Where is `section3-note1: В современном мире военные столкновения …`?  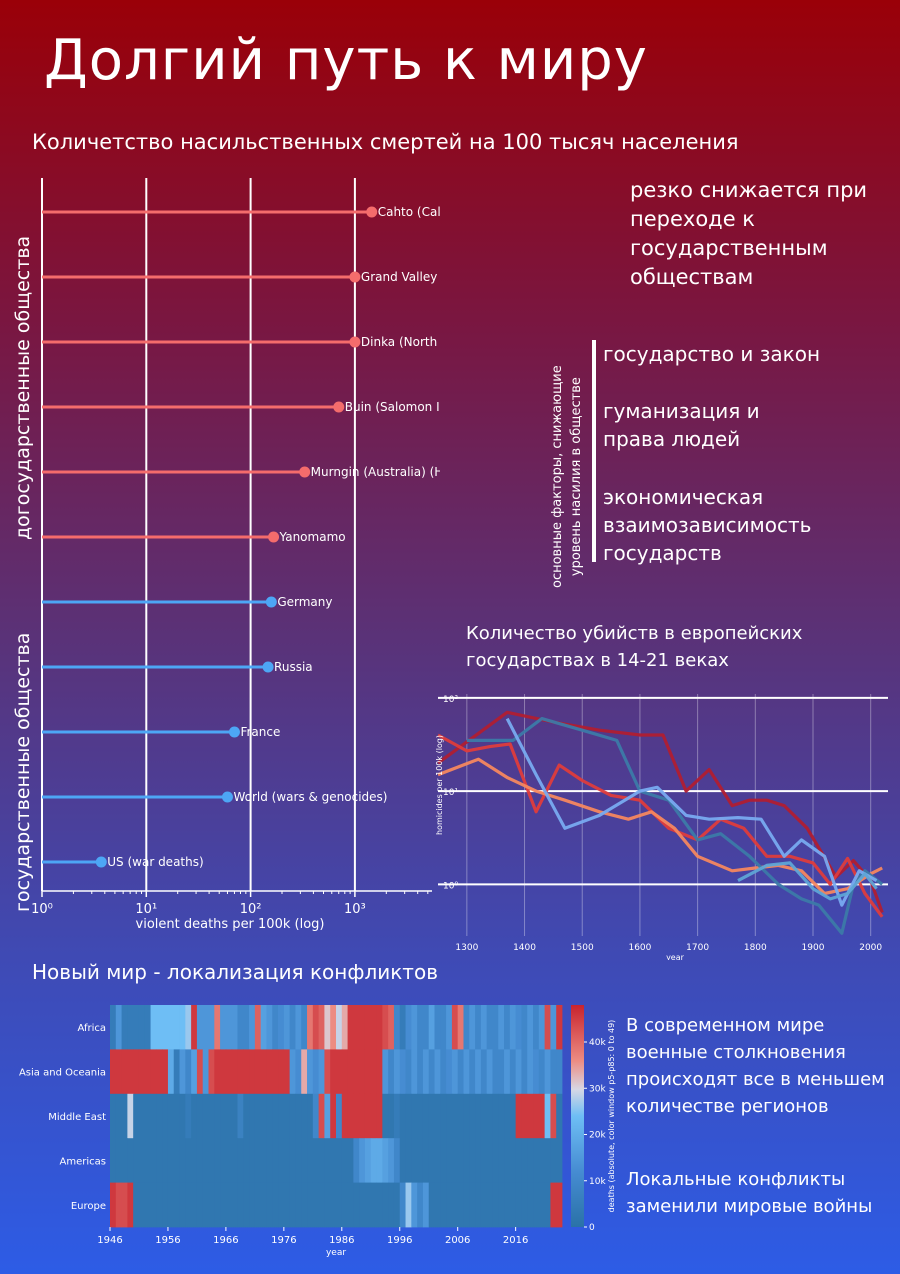 section3-note1: В современном мире военные столкновения … is located at coordinates (755, 1066).